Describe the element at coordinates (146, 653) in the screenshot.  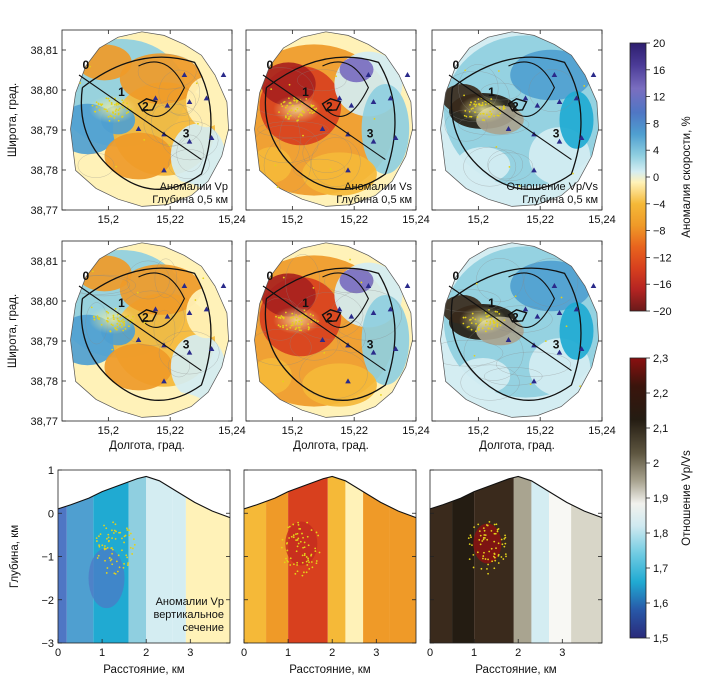
I see `distance-tick-label: 2` at that location.